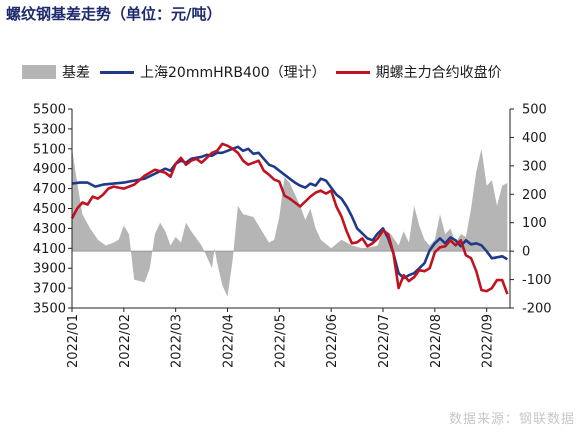  Describe the element at coordinates (534, 166) in the screenshot. I see `right-tick-label: 300` at that location.